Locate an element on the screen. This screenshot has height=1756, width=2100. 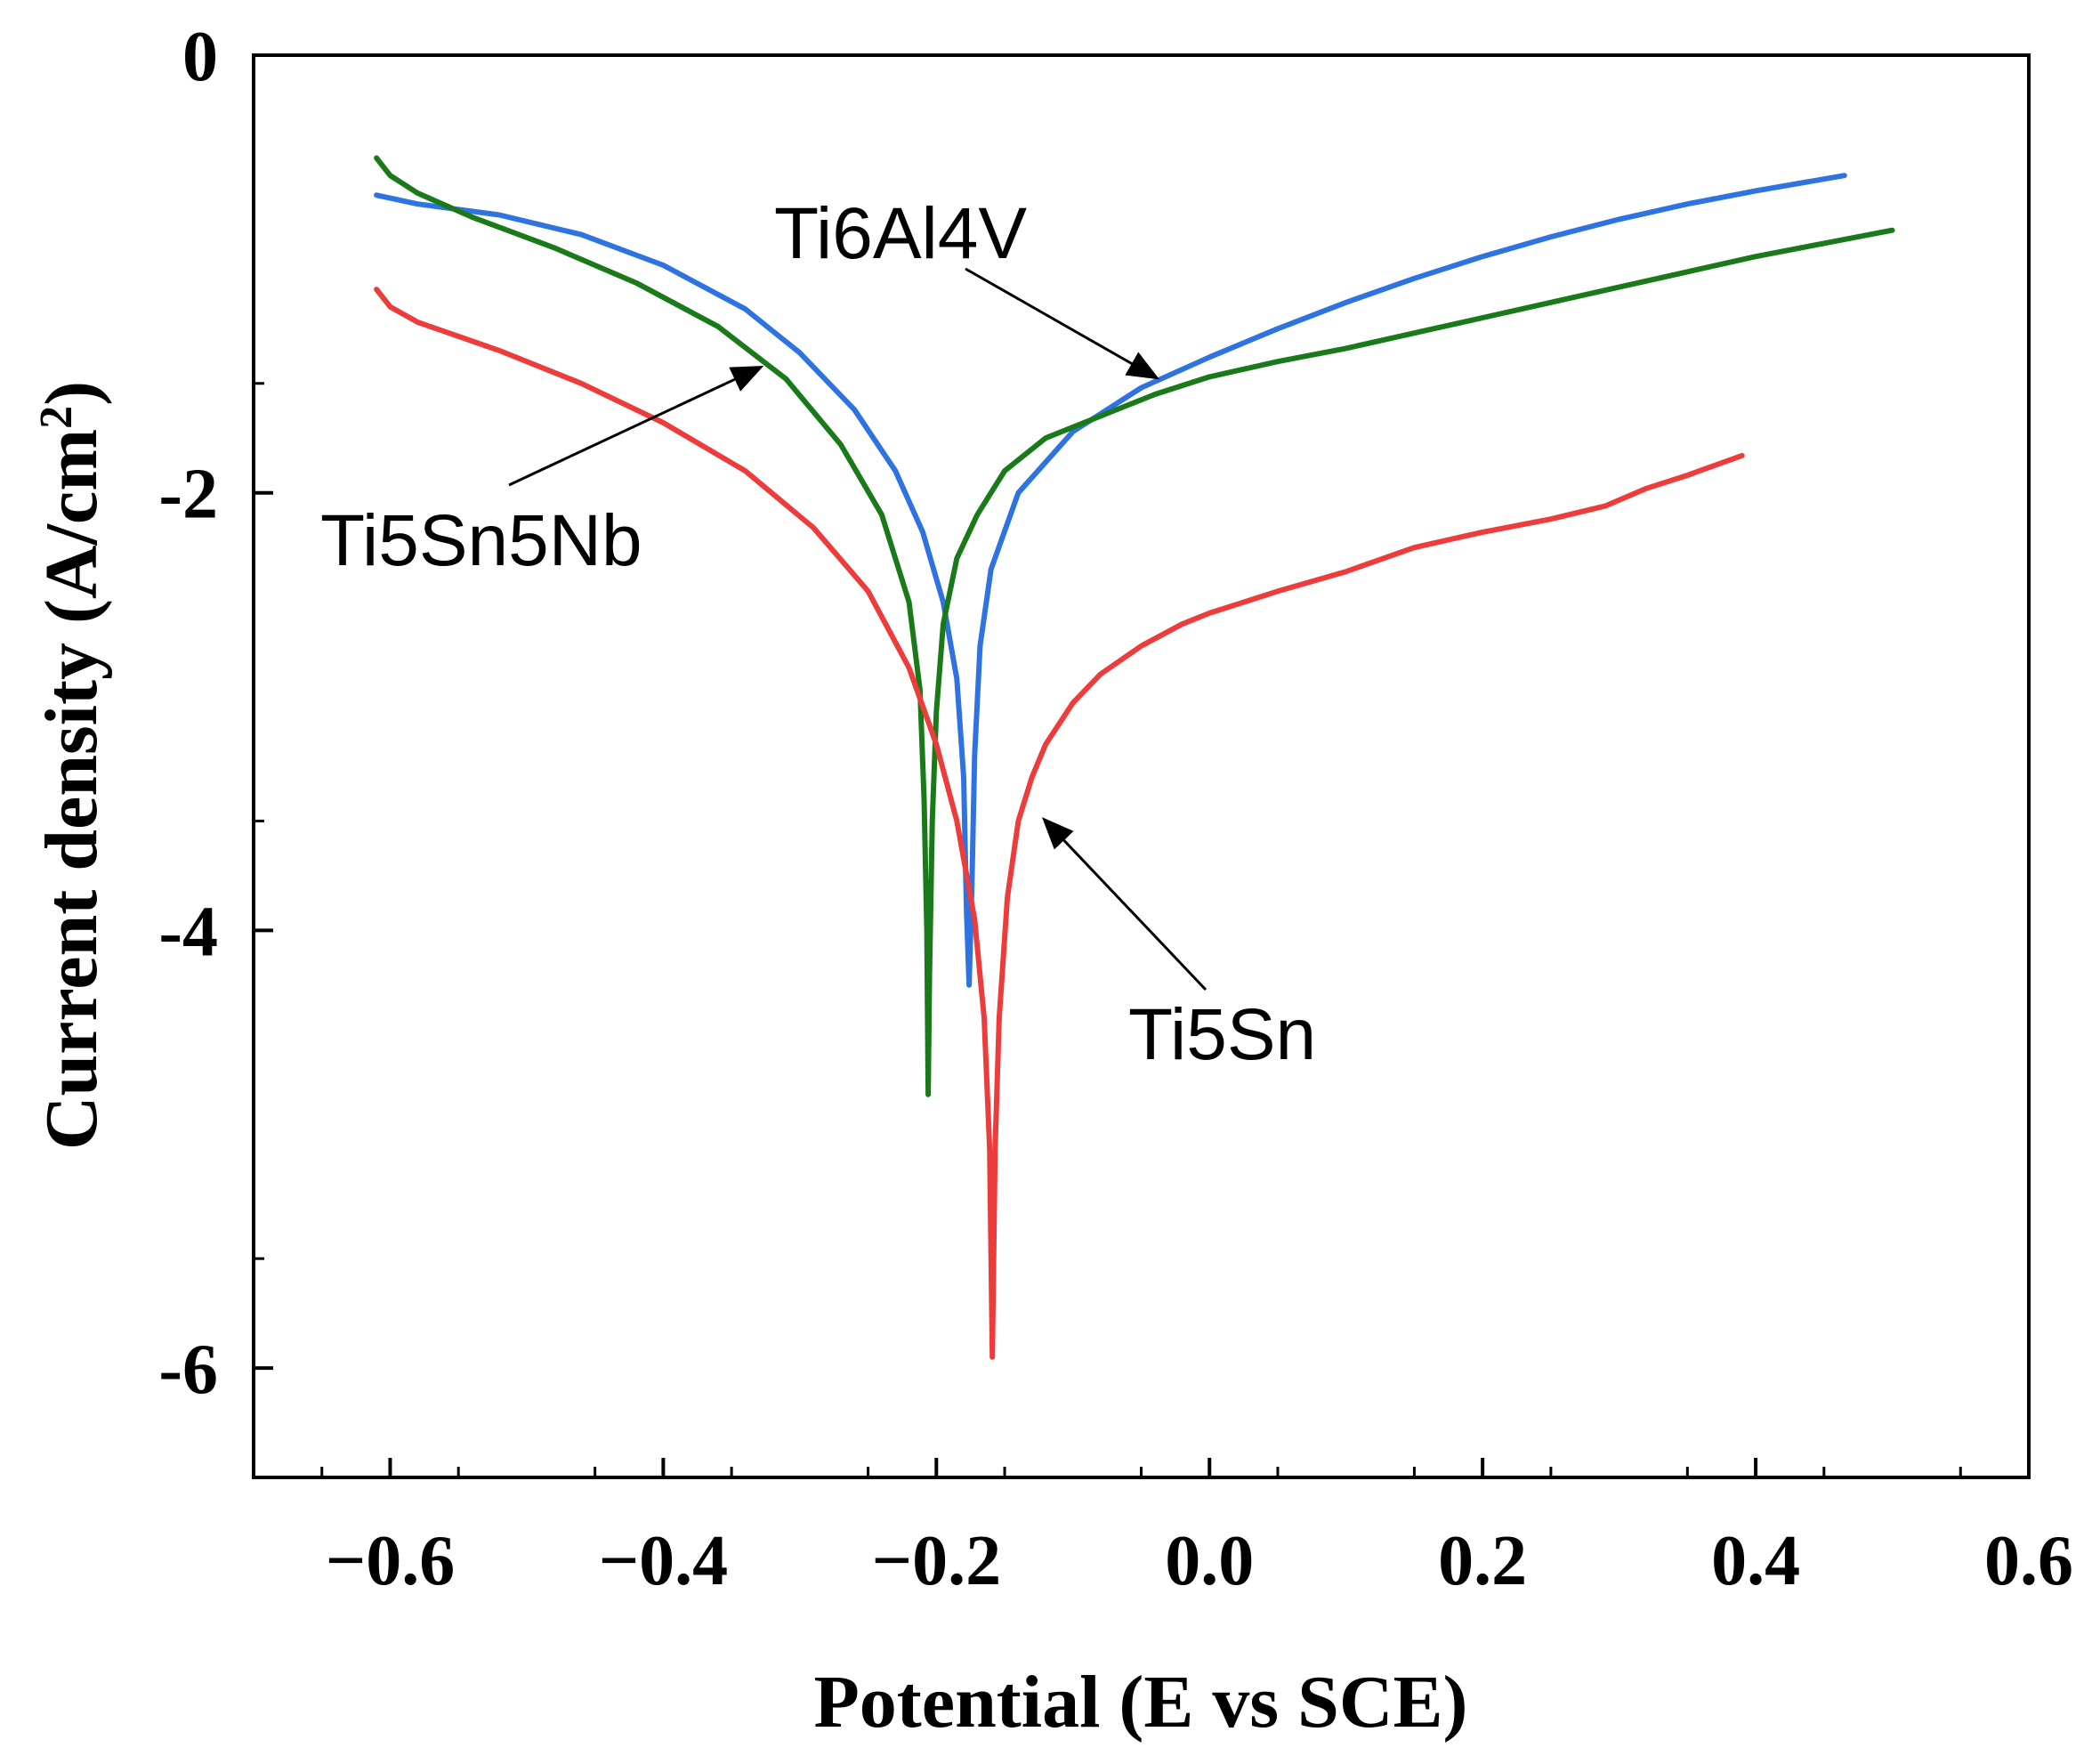
y-tick-label: -4 is located at coordinates (188, 932).